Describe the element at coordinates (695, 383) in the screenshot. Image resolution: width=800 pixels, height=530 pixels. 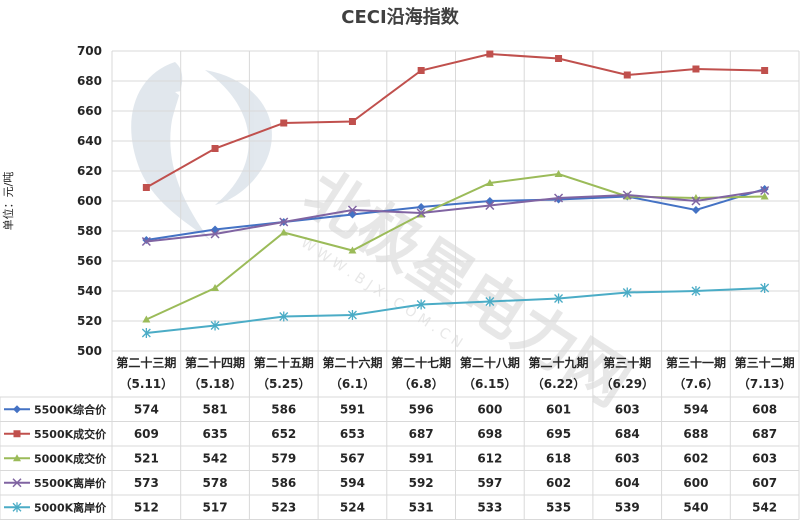
I see `x-tick-date-label: （7.6）` at that location.